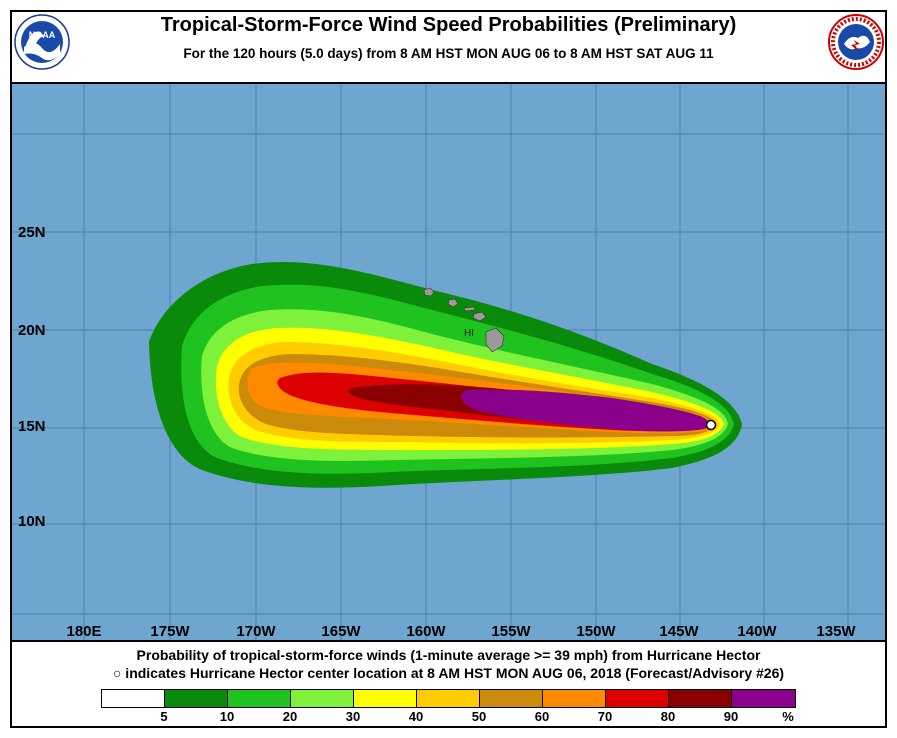 Image resolution: width=897 pixels, height=738 pixels. I want to click on lon-label-150w: 150W, so click(596, 631).